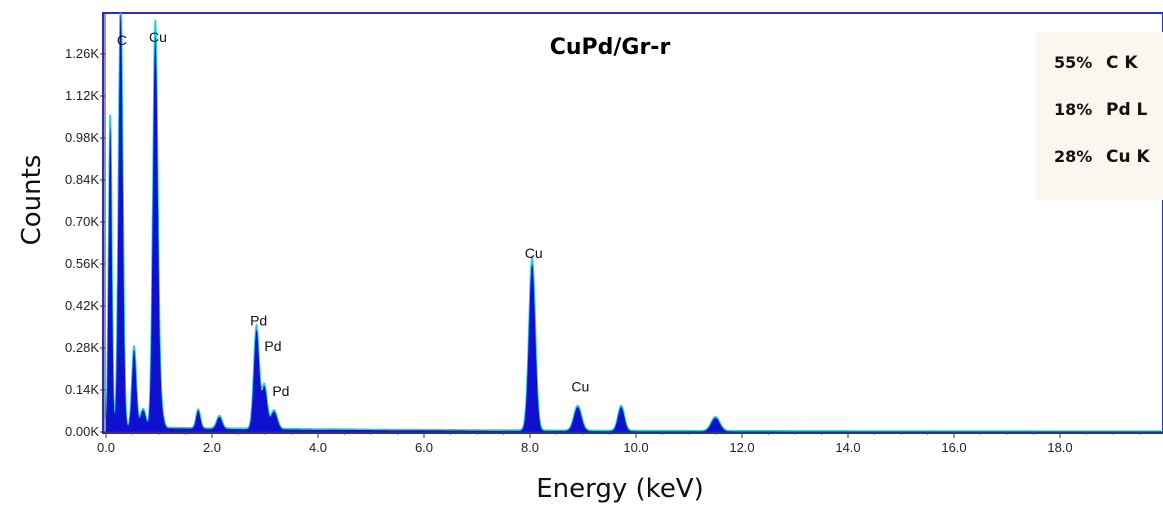 Image resolution: width=1163 pixels, height=506 pixels. What do you see at coordinates (1073, 156) in the screenshot?
I see `legend-percent: 28%` at bounding box center [1073, 156].